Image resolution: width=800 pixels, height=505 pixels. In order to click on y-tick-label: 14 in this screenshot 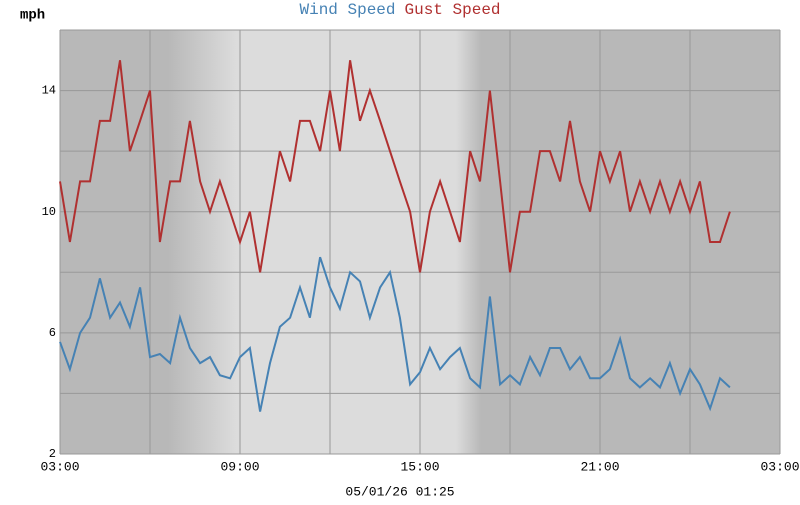, I will do `click(49, 91)`.